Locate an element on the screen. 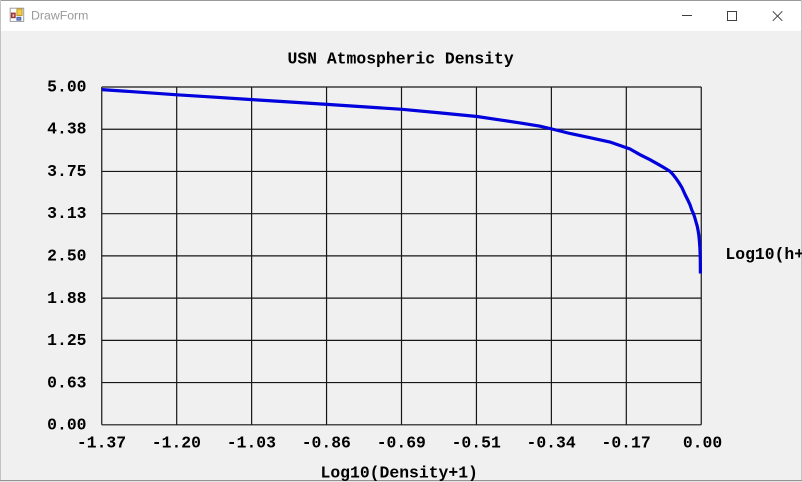 The image size is (802, 482). svg-text: 3.75 is located at coordinates (66, 171).